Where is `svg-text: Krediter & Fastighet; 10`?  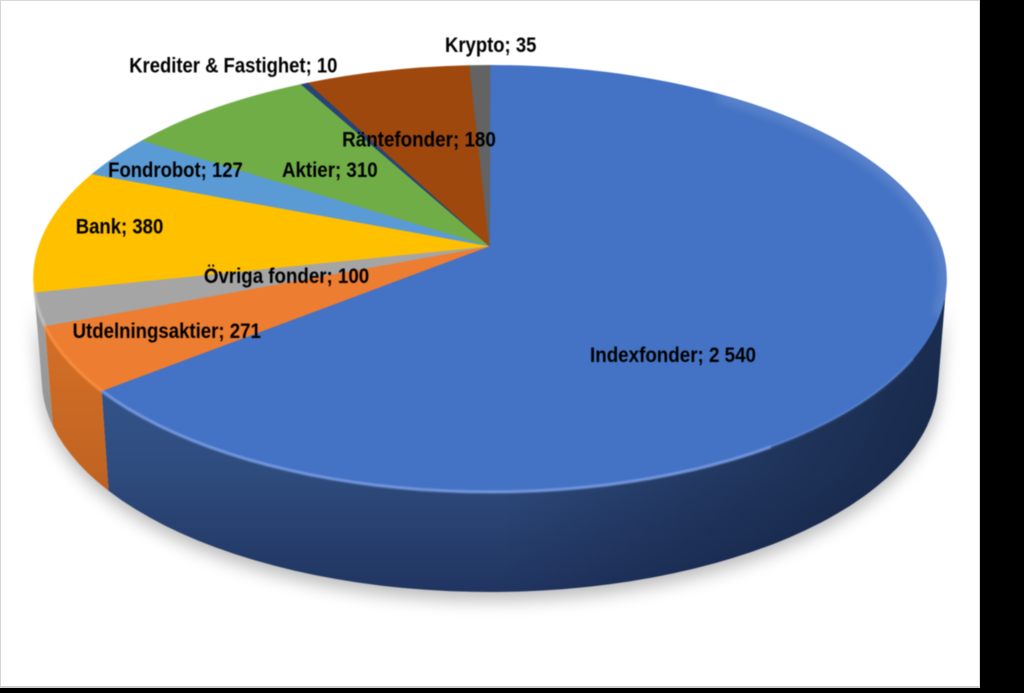
svg-text: Krediter & Fastighet; 10 is located at coordinates (233, 65).